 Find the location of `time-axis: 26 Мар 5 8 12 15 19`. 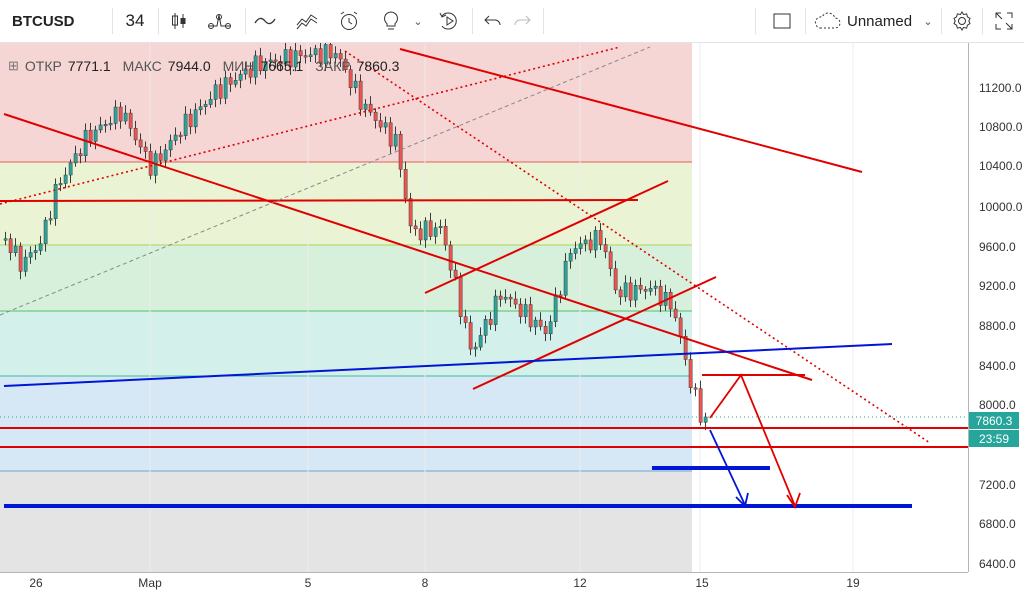

time-axis: 26 Мар 5 8 12 15 19 is located at coordinates (484, 582).